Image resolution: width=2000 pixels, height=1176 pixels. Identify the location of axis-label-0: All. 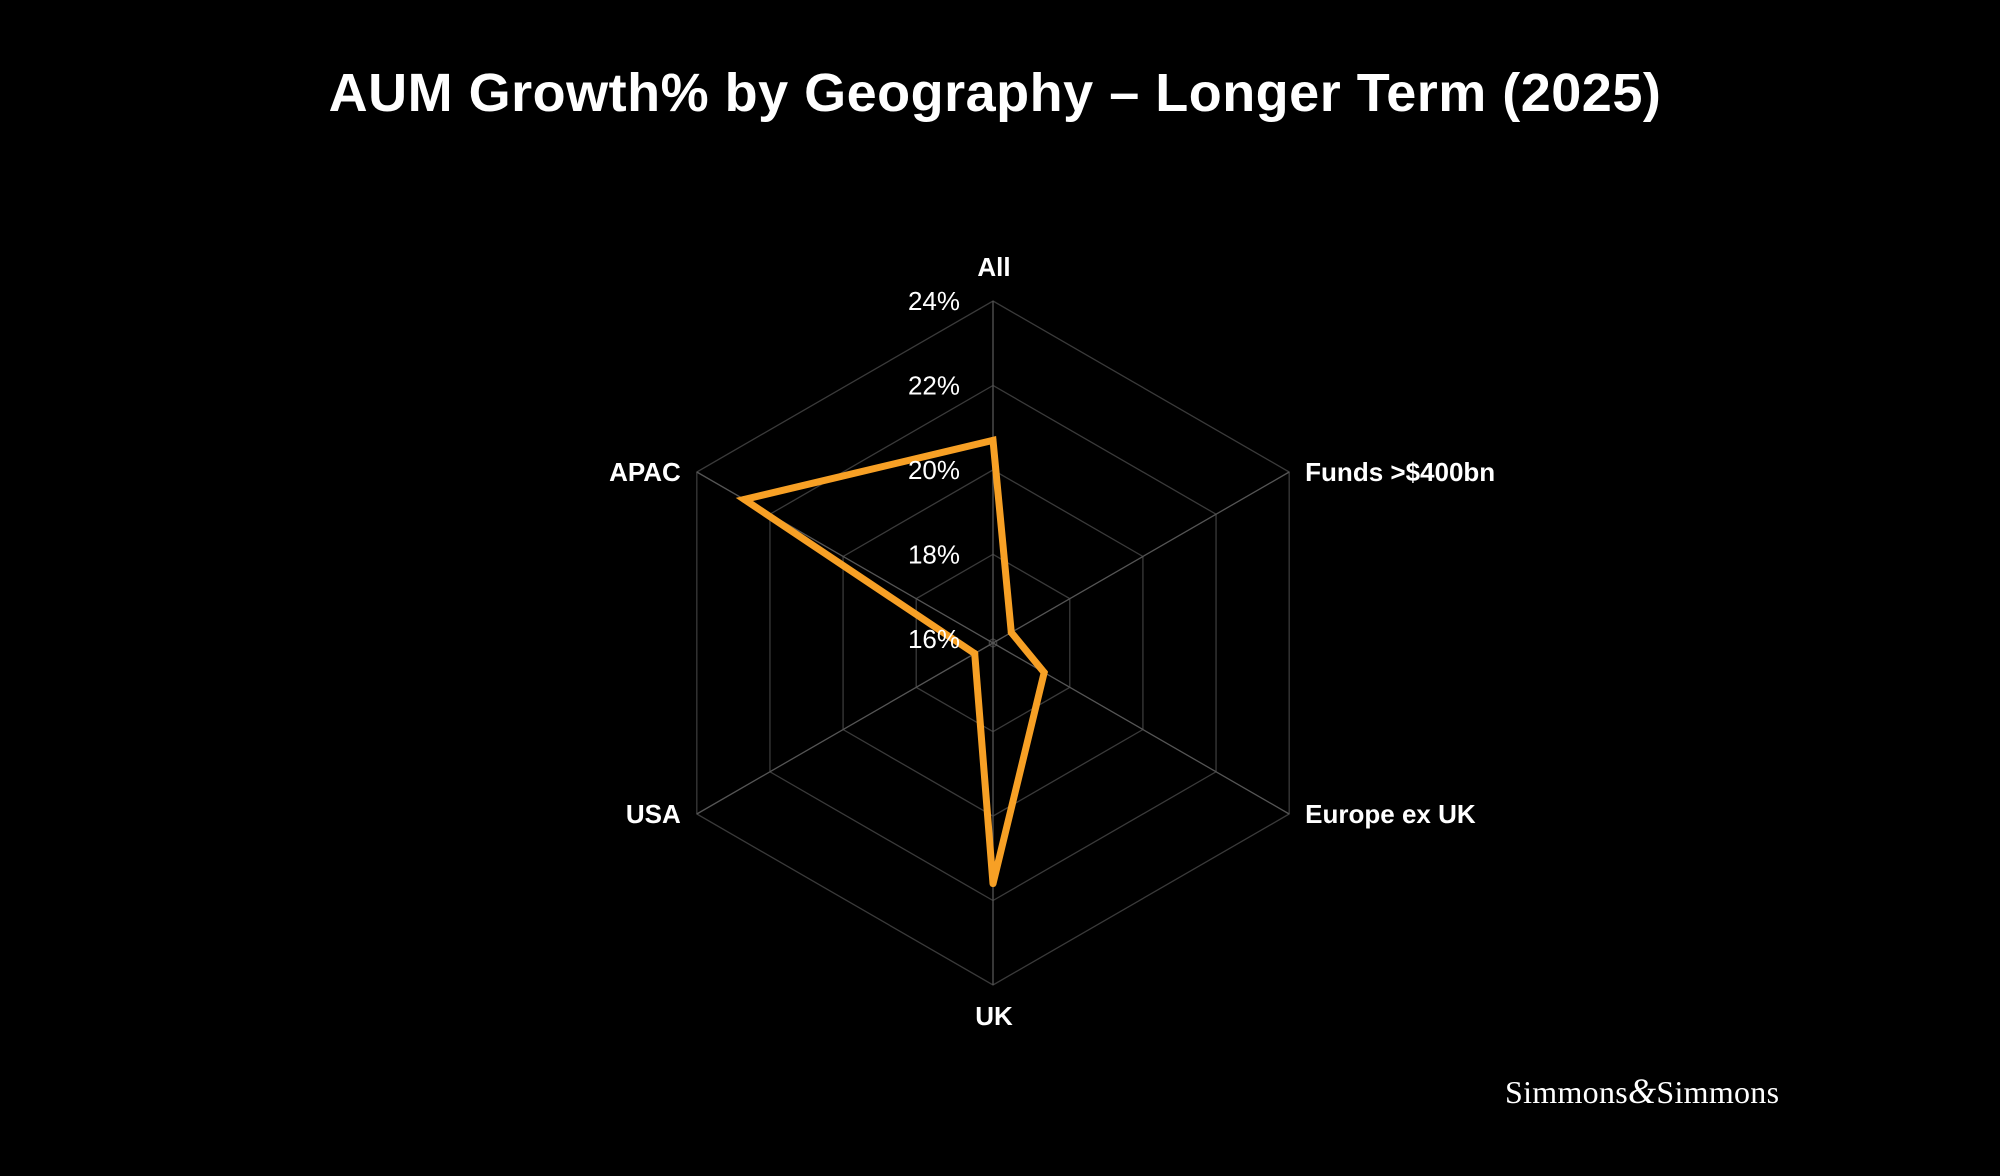
(993, 267).